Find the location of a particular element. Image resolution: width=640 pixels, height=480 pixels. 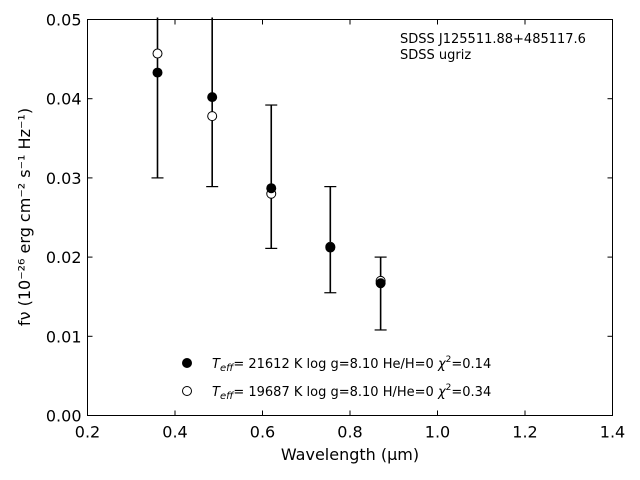

x-tick-label: 1.0 is located at coordinates (437, 432).